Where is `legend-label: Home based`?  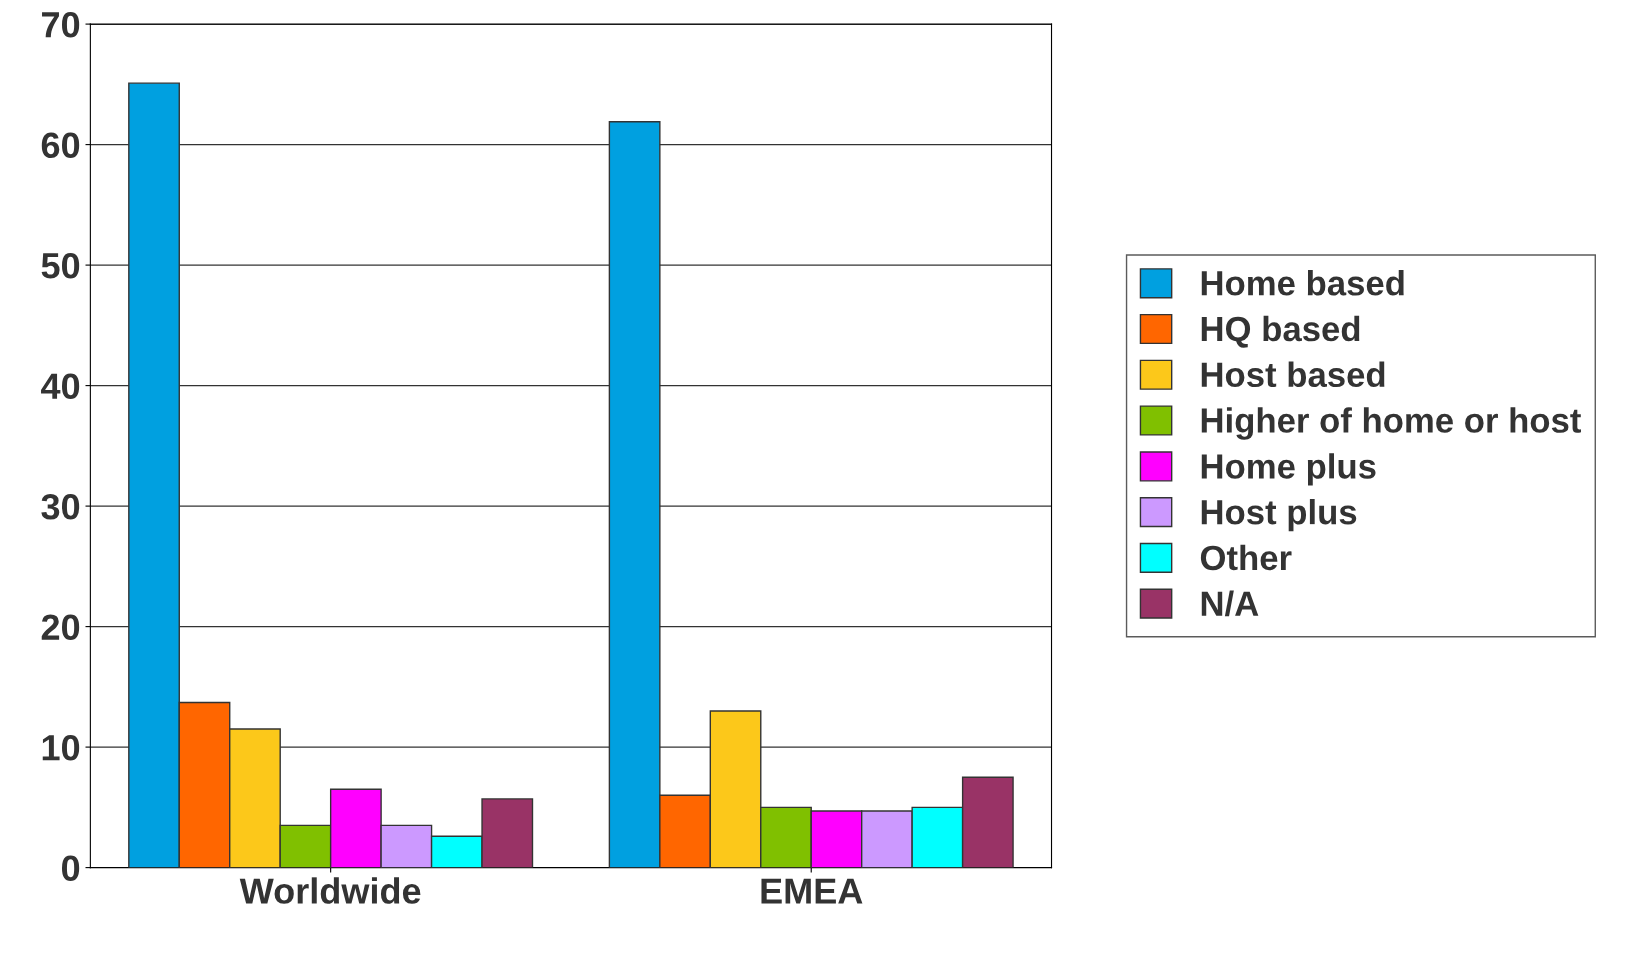
legend-label: Home based is located at coordinates (1302, 283).